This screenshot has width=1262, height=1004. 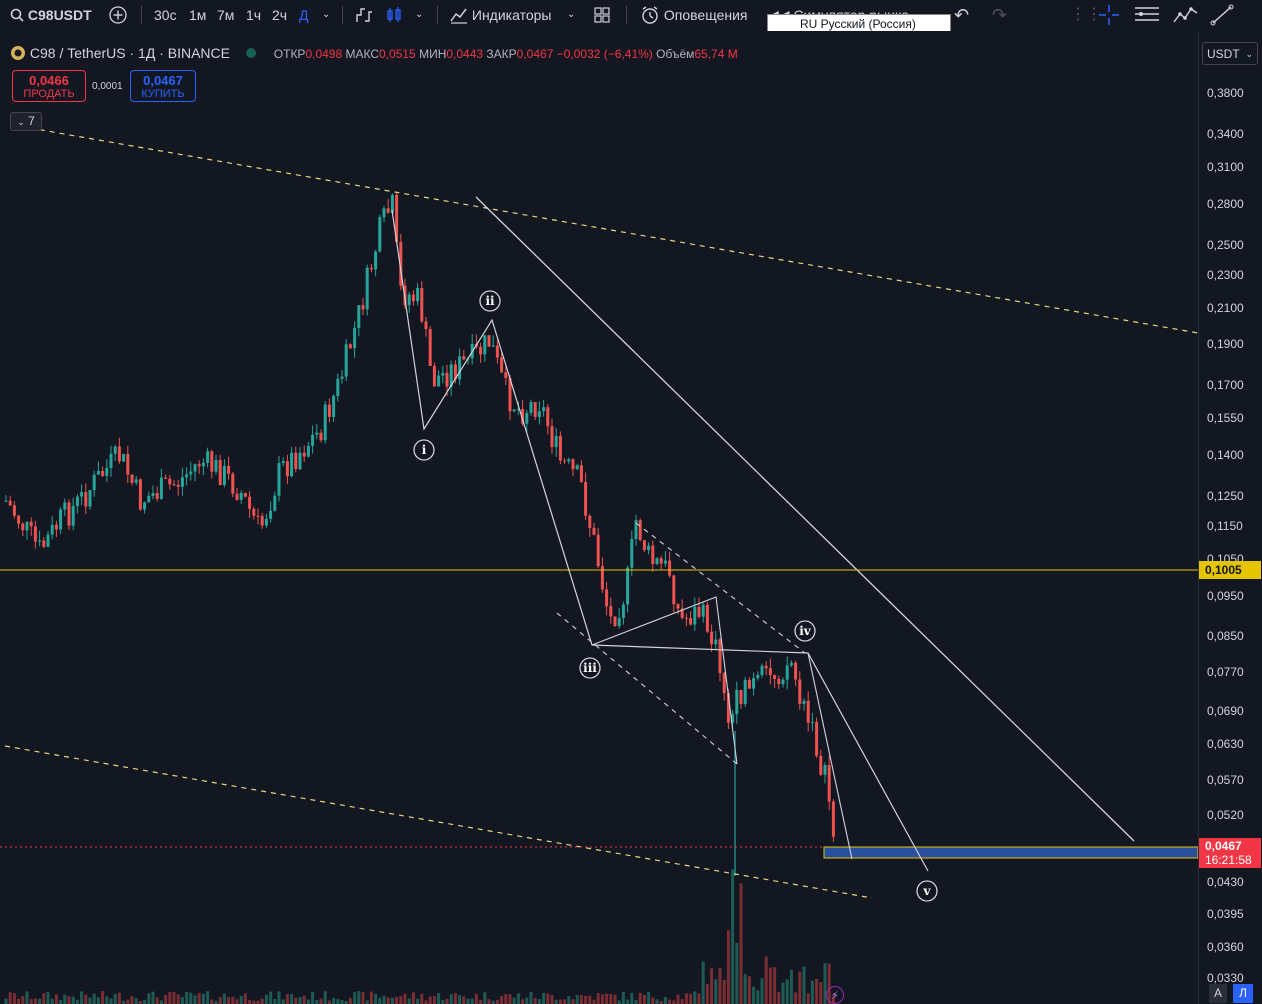 What do you see at coordinates (118, 15) in the screenshot?
I see `compare-button` at bounding box center [118, 15].